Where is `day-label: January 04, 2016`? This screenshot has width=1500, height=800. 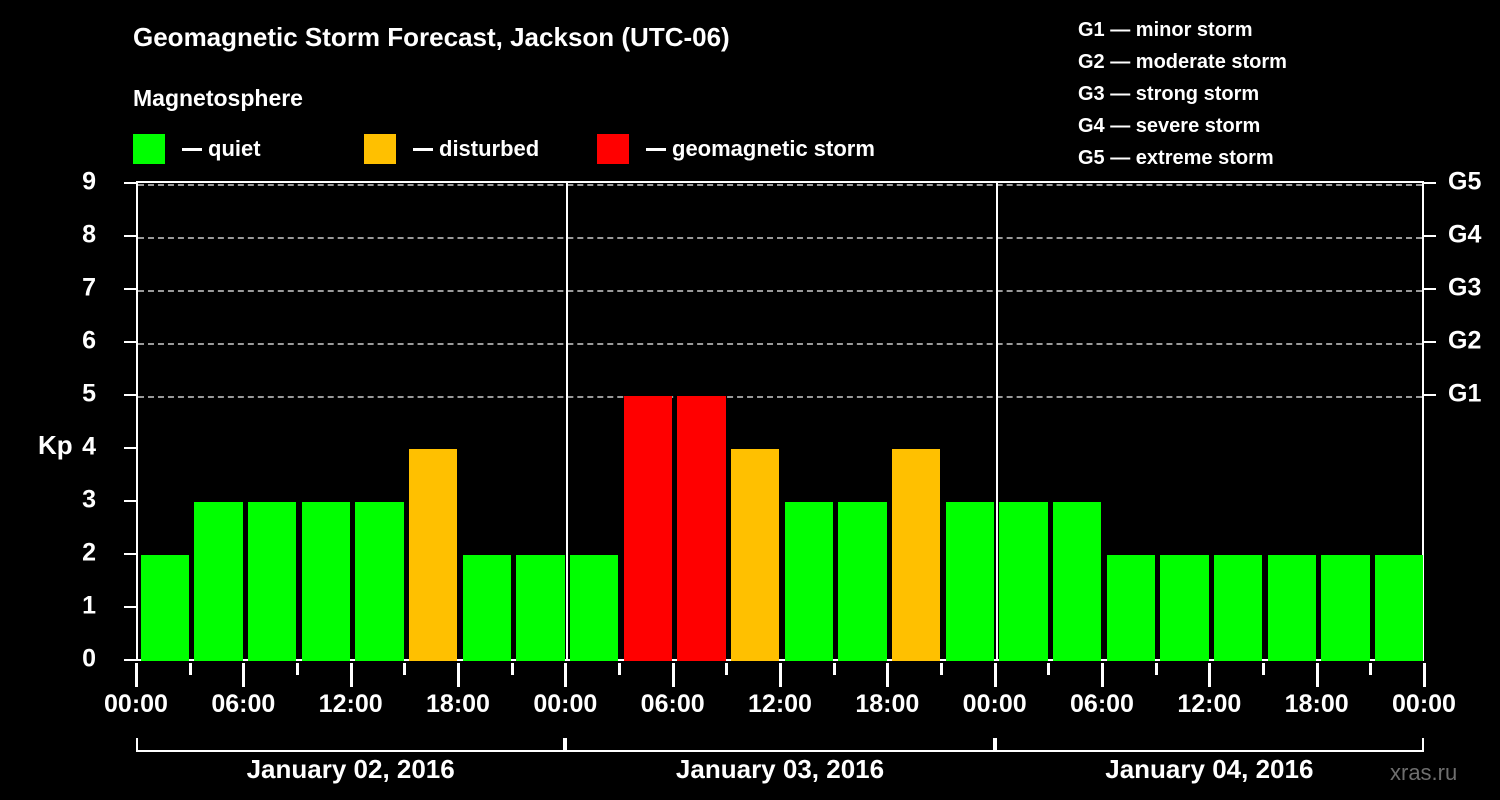 day-label: January 04, 2016 is located at coordinates (1209, 769).